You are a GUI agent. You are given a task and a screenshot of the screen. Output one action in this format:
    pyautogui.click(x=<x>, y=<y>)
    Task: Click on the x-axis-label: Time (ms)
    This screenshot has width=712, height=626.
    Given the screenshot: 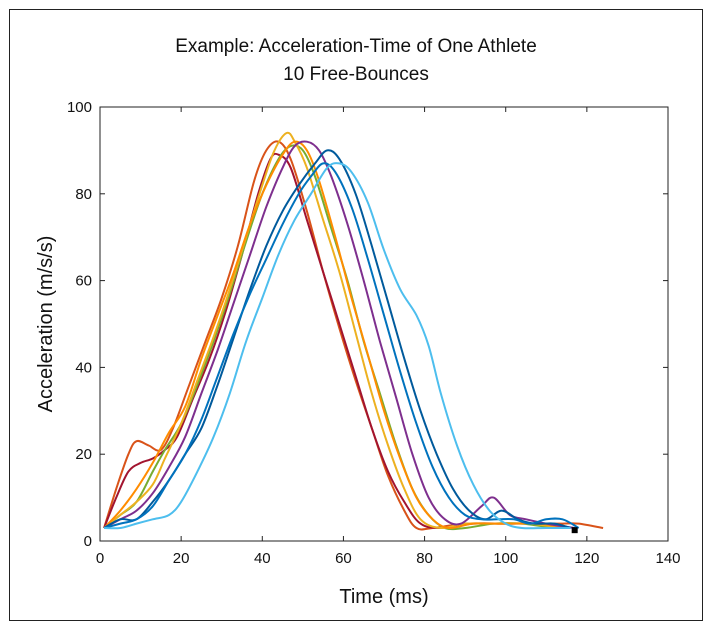 What is the action you would take?
    pyautogui.click(x=383, y=597)
    